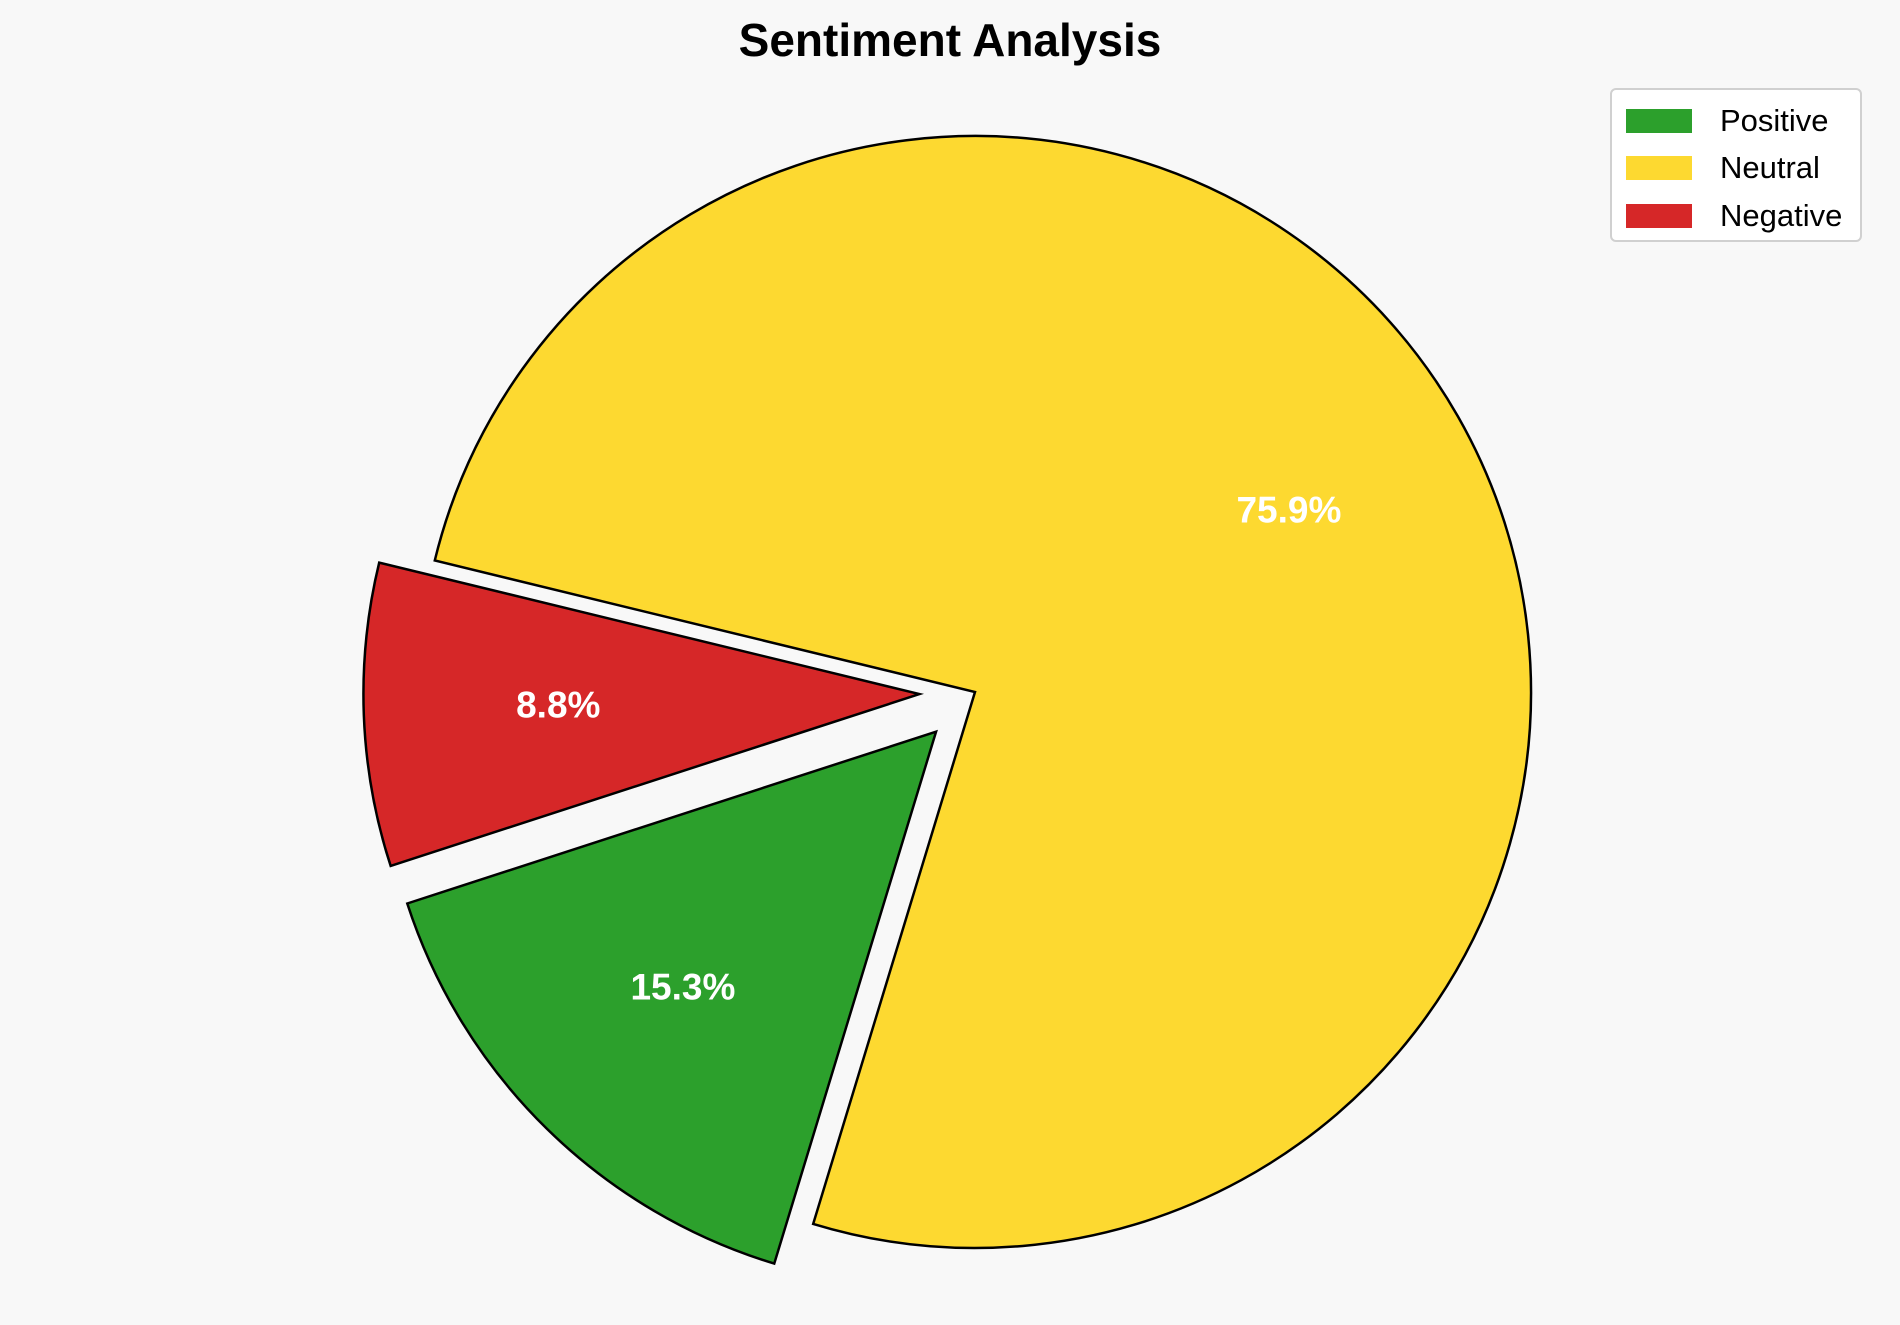 This screenshot has width=1900, height=1325. I want to click on legend-swatch-neutral, so click(1659, 168).